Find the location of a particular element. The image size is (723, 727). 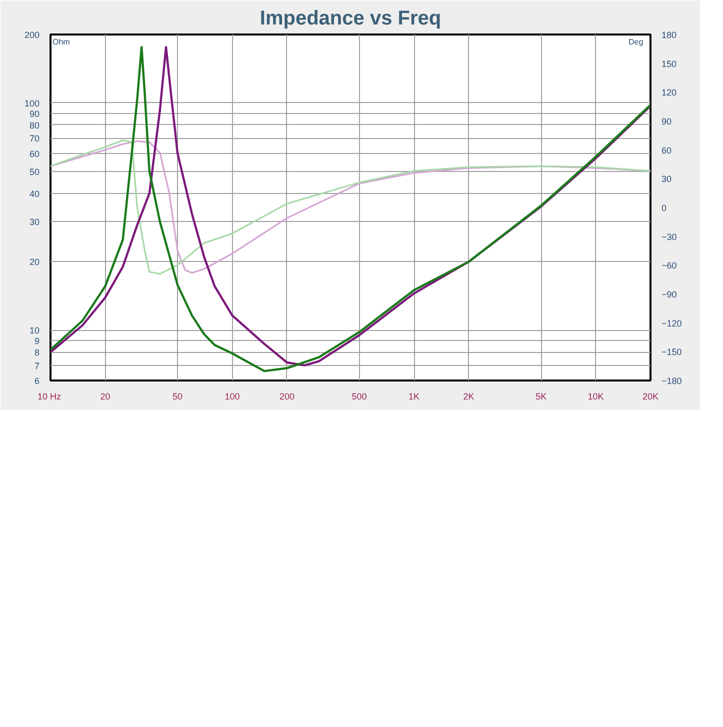

y2-axis-title: Deg is located at coordinates (636, 42).